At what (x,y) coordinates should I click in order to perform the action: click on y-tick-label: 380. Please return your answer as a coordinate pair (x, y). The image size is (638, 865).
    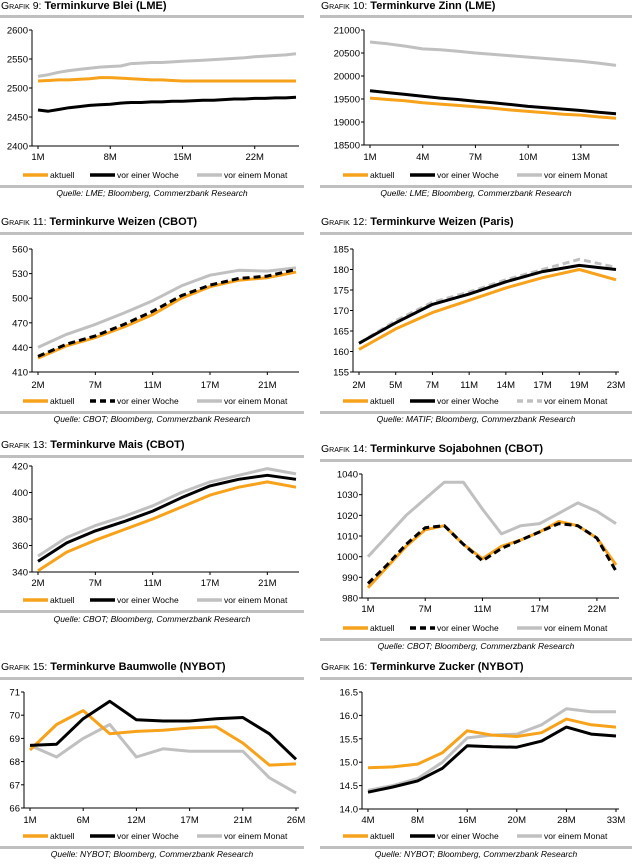
    Looking at the image, I should click on (20, 520).